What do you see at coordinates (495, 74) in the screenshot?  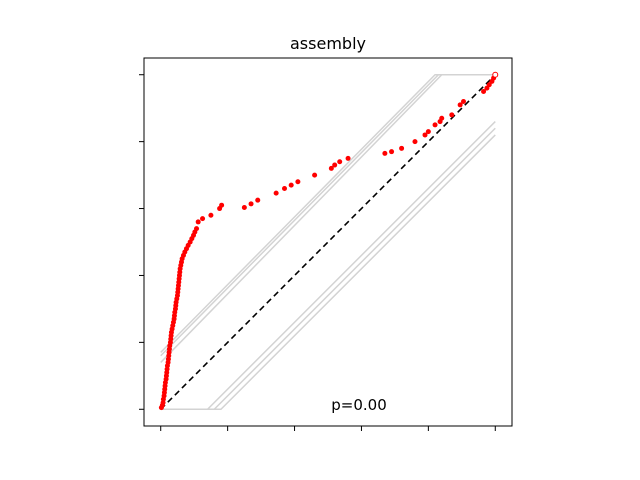 I see `data-point-final` at bounding box center [495, 74].